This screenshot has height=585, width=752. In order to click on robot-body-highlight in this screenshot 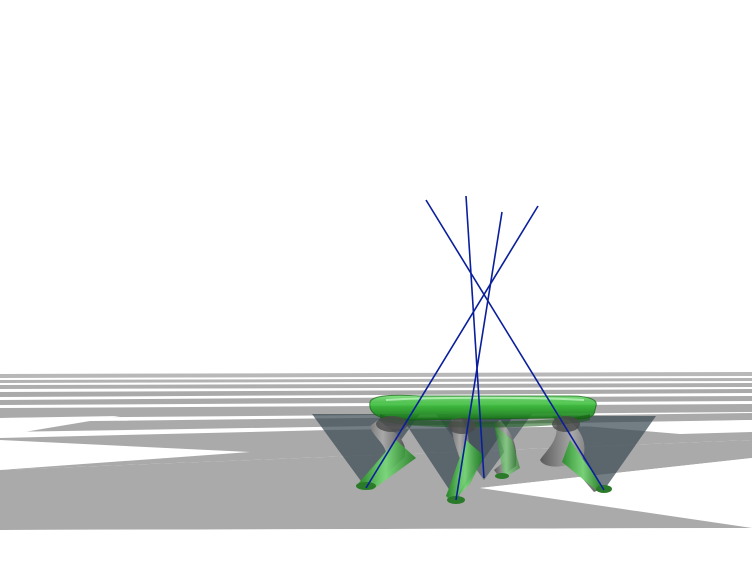, I will do `click(485, 398)`.